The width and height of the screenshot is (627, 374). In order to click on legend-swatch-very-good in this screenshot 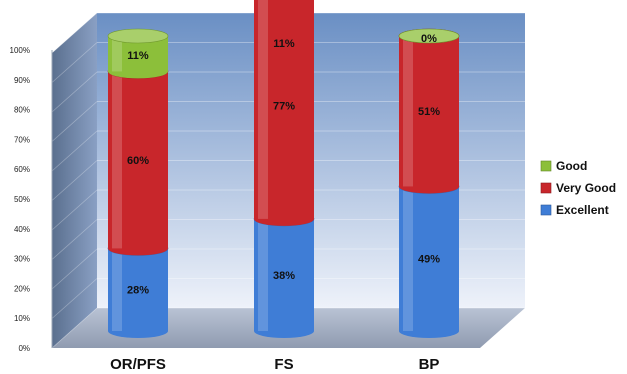, I will do `click(546, 188)`.